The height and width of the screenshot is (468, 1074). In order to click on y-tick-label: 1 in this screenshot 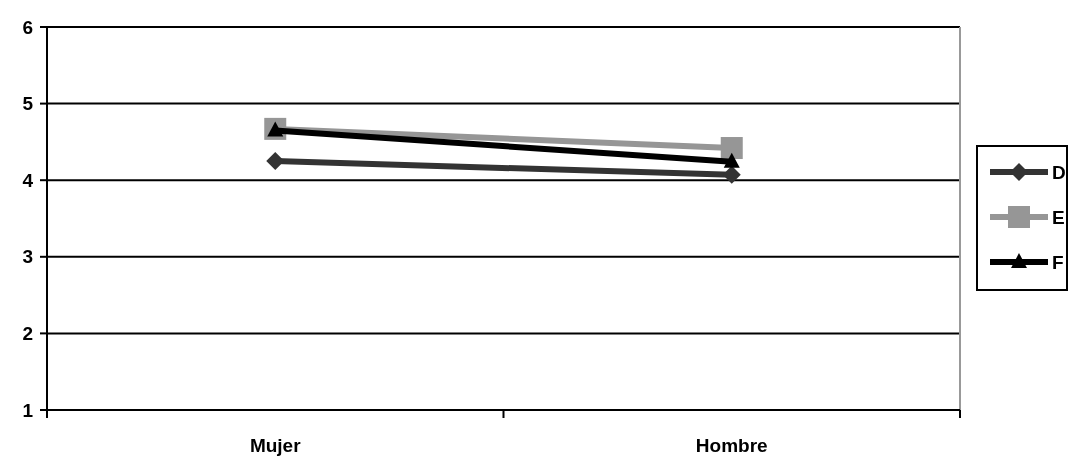, I will do `click(28, 410)`.